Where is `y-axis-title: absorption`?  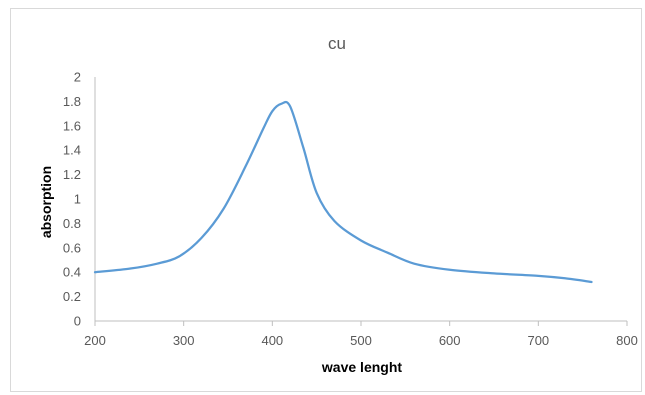 y-axis-title: absorption is located at coordinates (46, 202).